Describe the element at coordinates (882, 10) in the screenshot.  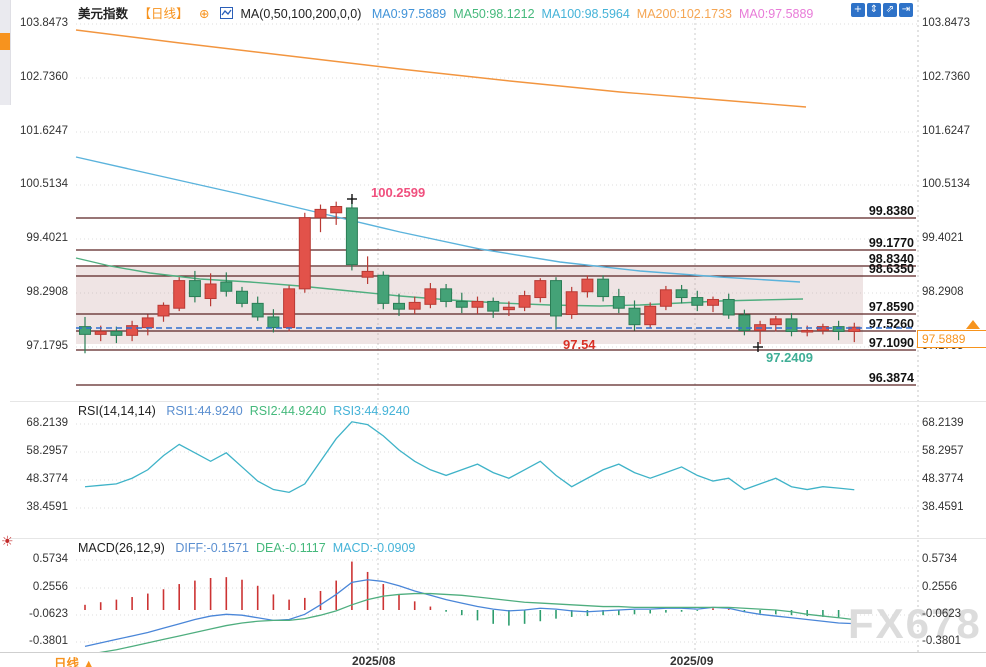
I see `chart-toolbar: + ⇕ ⇗ ⇥` at that location.